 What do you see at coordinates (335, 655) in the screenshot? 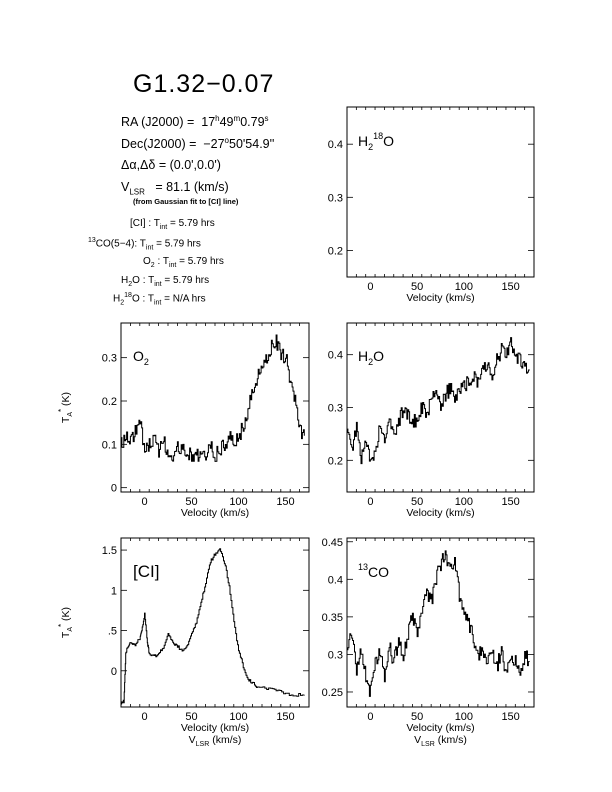
I see `13co-ytick-label: 0.3` at bounding box center [335, 655].